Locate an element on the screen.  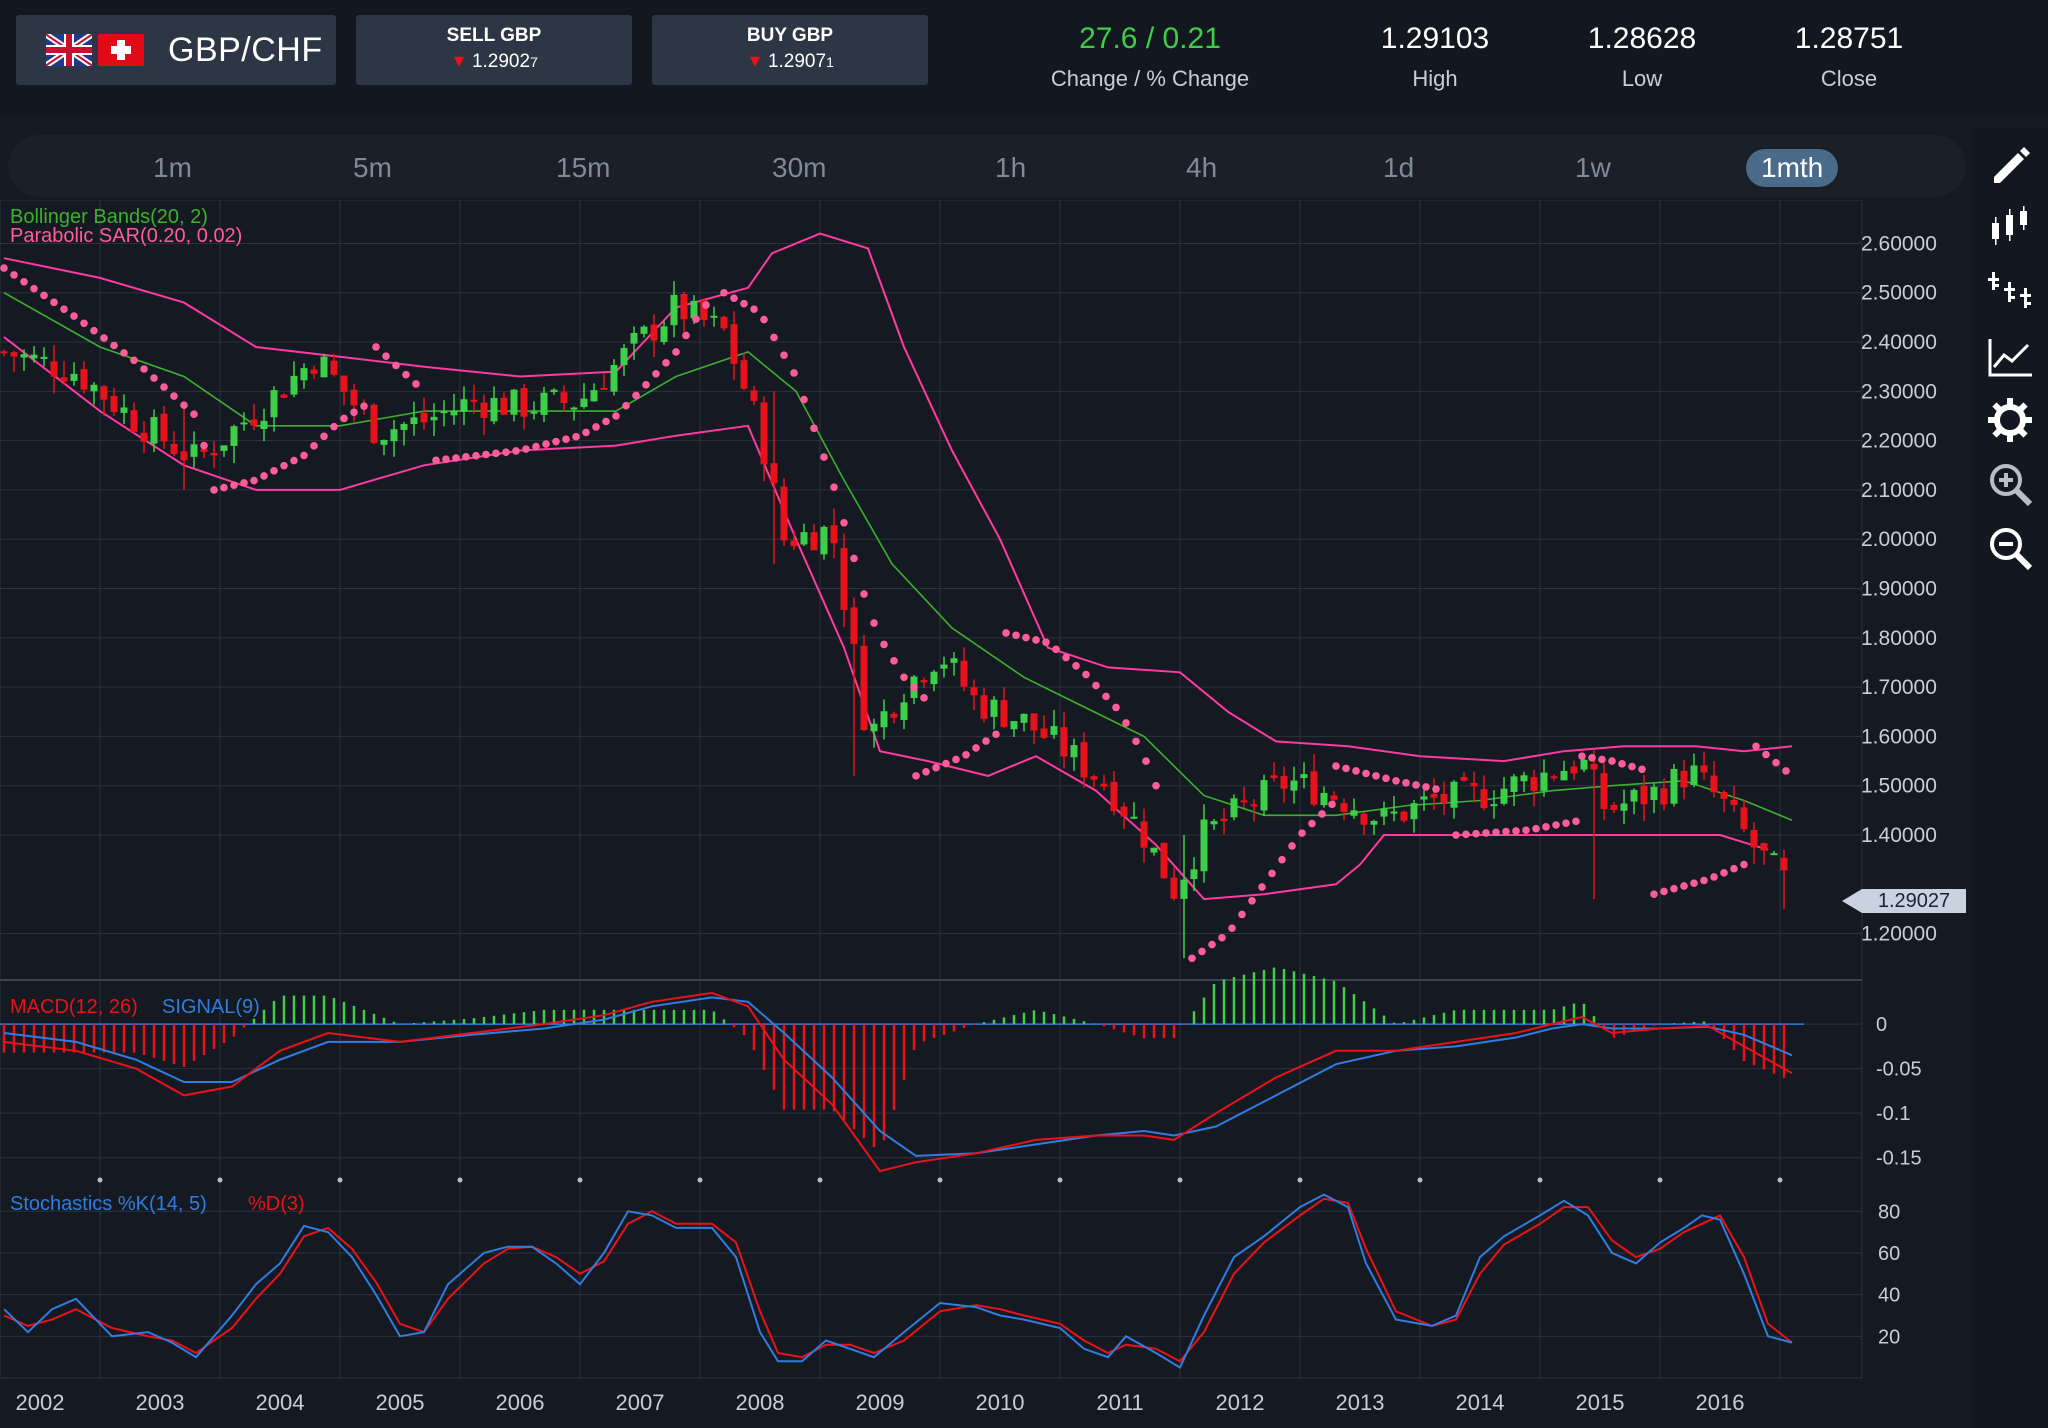
macd-lines is located at coordinates (898, 1082).